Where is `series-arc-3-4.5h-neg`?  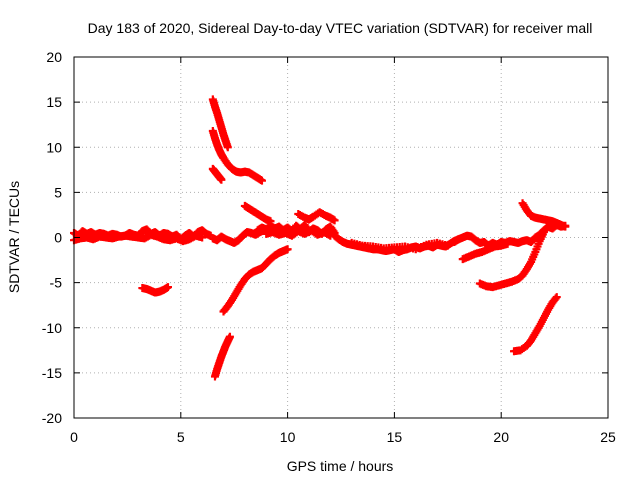 series-arc-3-4.5h-neg is located at coordinates (155, 290).